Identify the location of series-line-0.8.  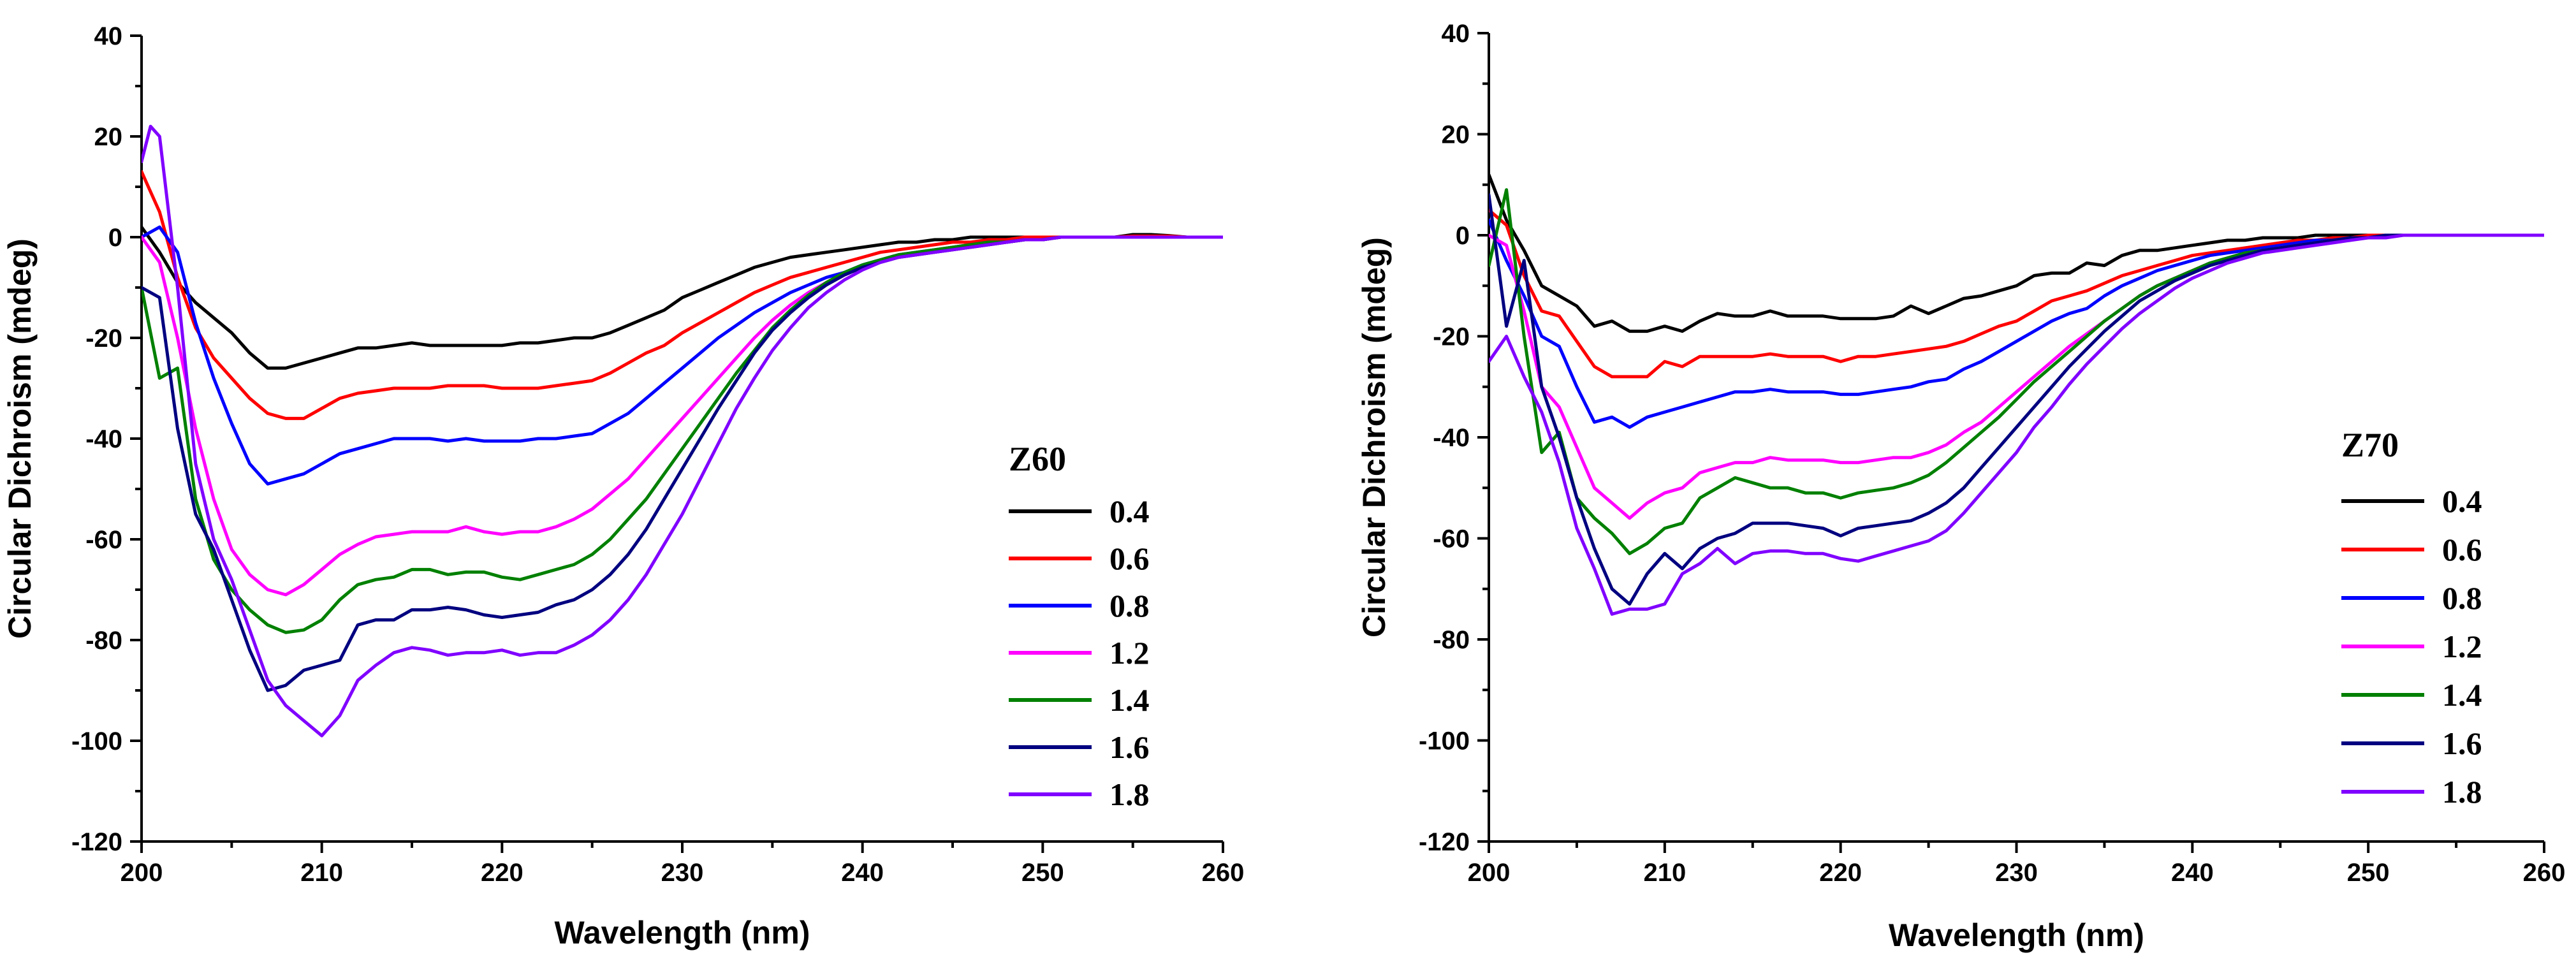
(2016, 323).